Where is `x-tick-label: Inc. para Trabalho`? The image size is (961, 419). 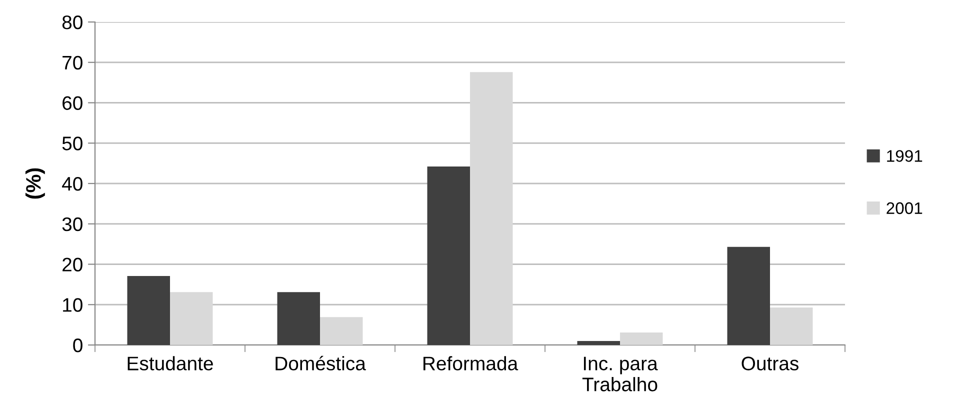 x-tick-label: Inc. para Trabalho is located at coordinates (620, 374).